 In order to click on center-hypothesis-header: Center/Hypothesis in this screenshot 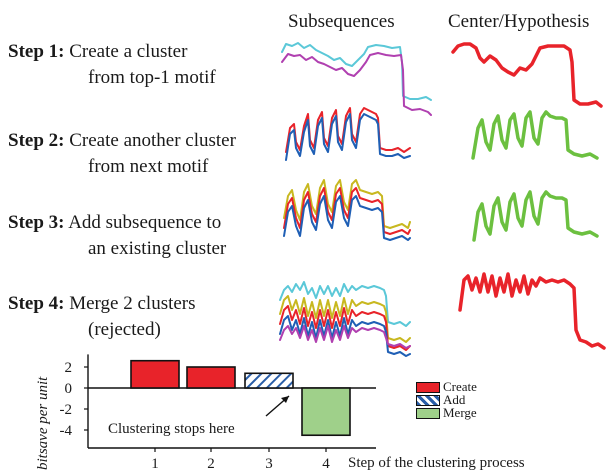, I will do `click(519, 21)`.